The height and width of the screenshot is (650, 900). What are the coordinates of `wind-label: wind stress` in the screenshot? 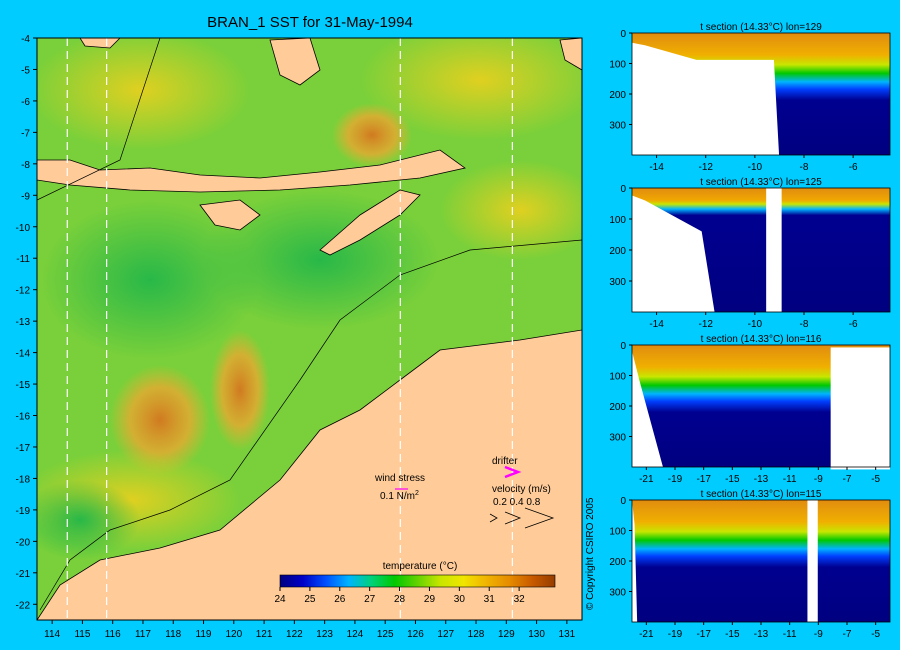 It's located at (399, 478).